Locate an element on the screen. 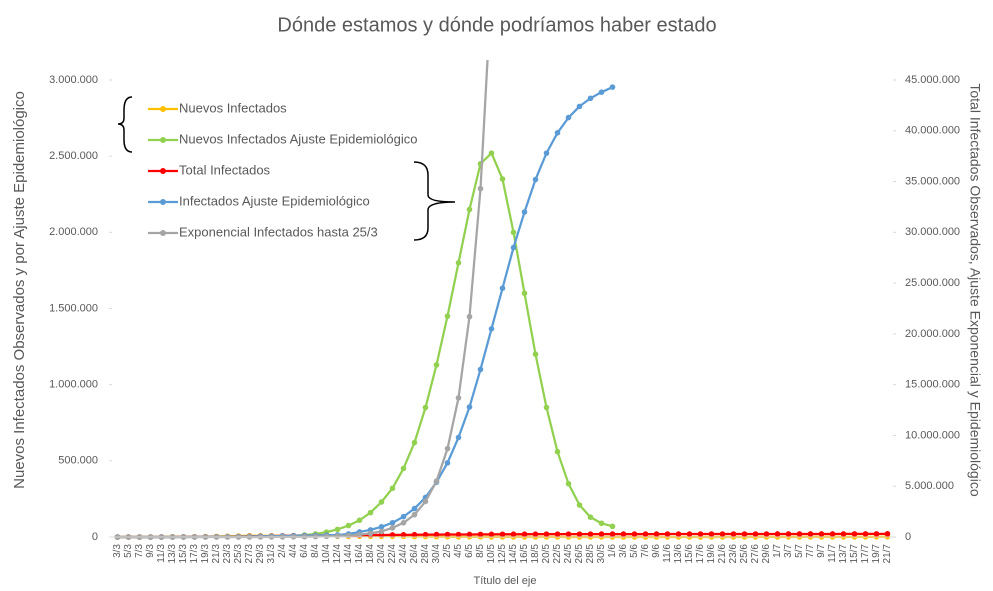 This screenshot has height=591, width=993. x-tick-label: 2/4 is located at coordinates (282, 551).